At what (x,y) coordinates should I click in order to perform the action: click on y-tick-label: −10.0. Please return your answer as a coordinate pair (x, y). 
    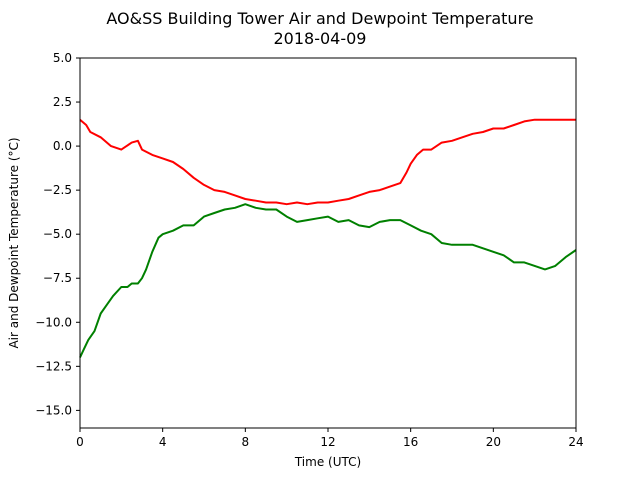
    Looking at the image, I should click on (53, 322).